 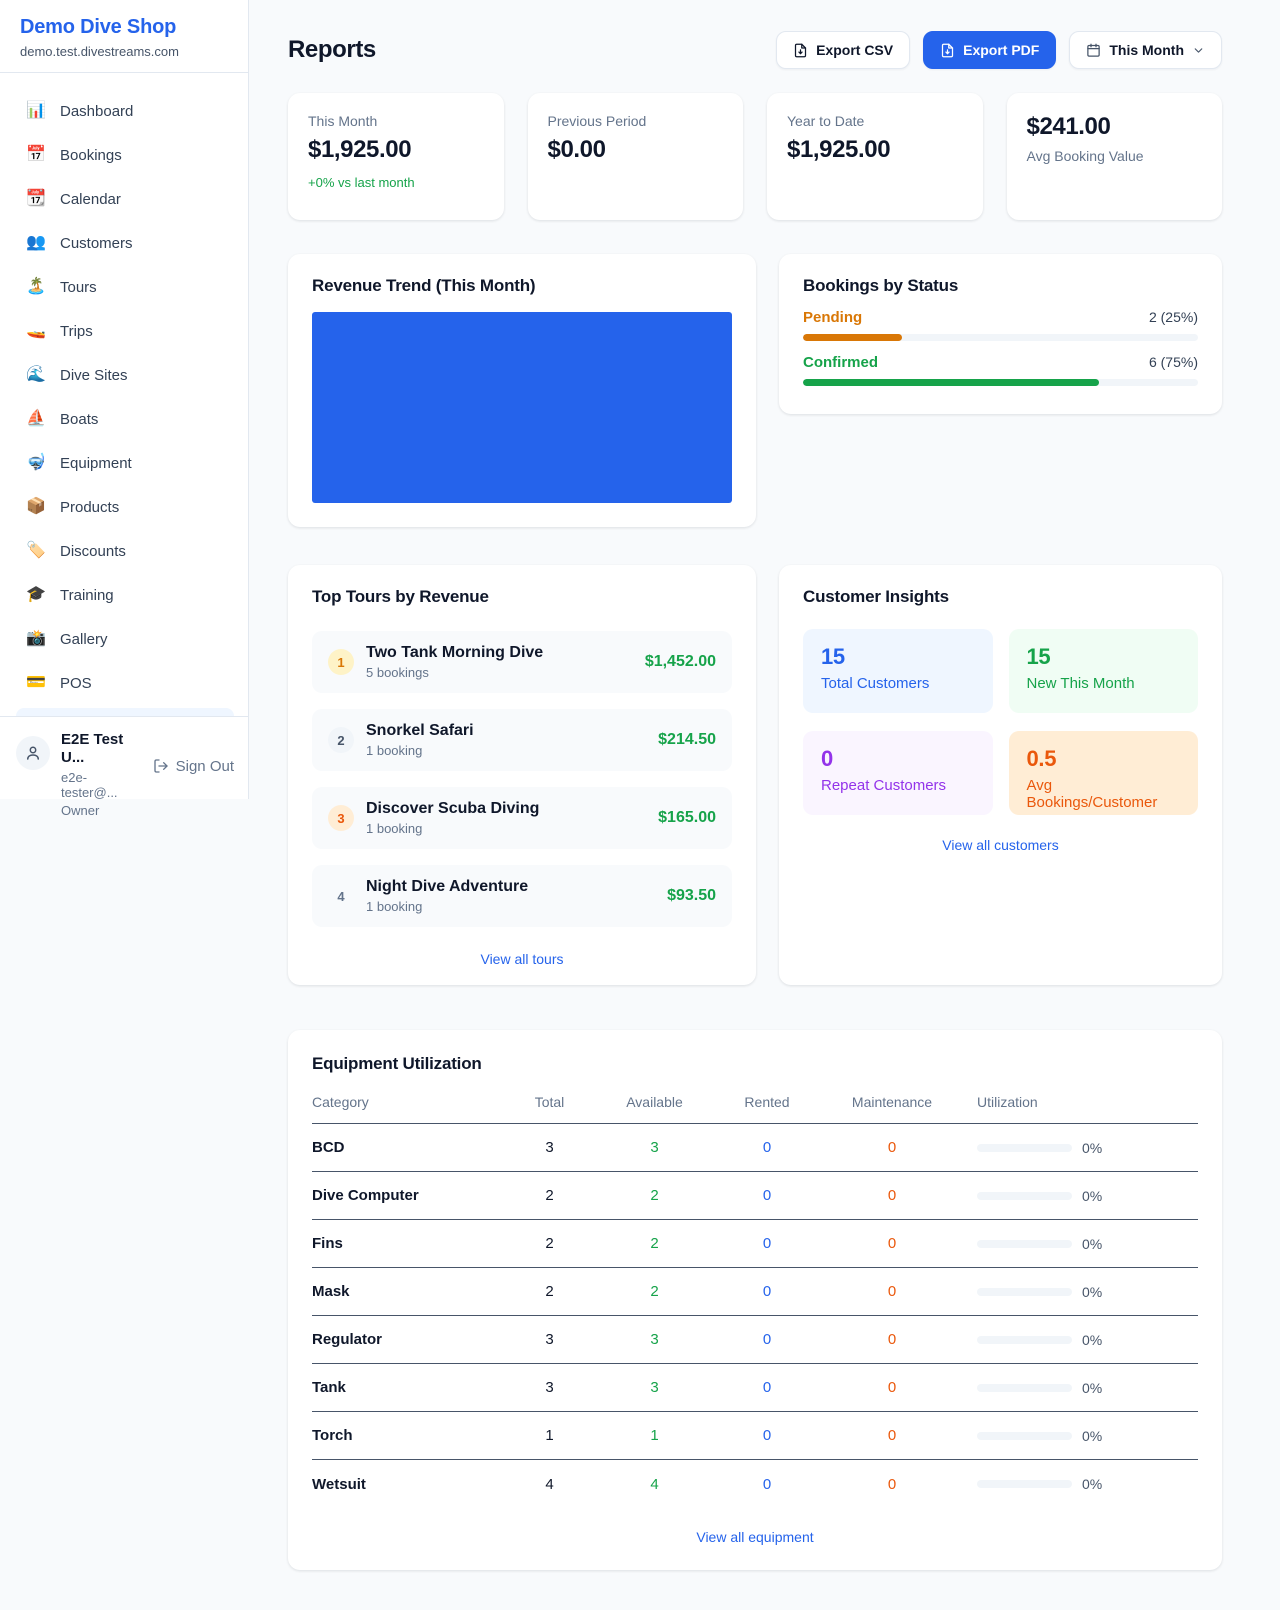 What do you see at coordinates (898, 671) in the screenshot?
I see `insight-tile-total-customers: 15 Total Customers` at bounding box center [898, 671].